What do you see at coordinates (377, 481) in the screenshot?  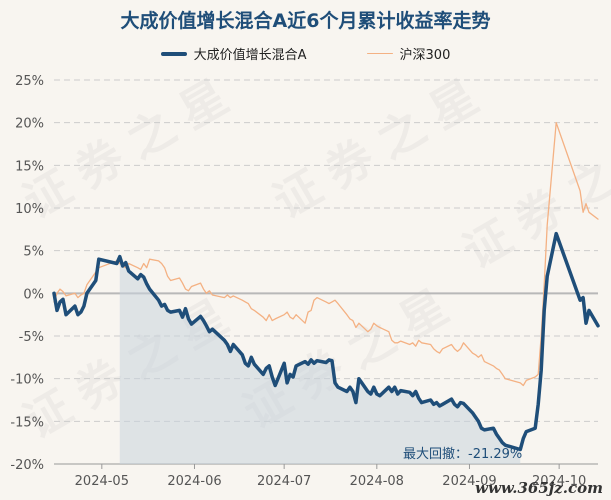 I see `x-tick-label: 2024-08` at bounding box center [377, 481].